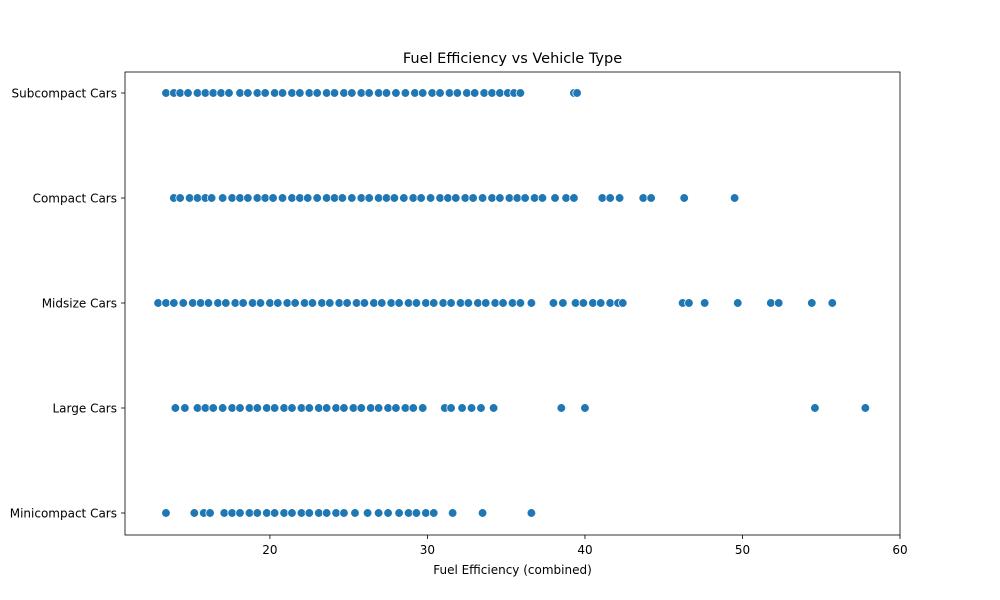  I want to click on y-tick-label: Large Cars, so click(85, 409).